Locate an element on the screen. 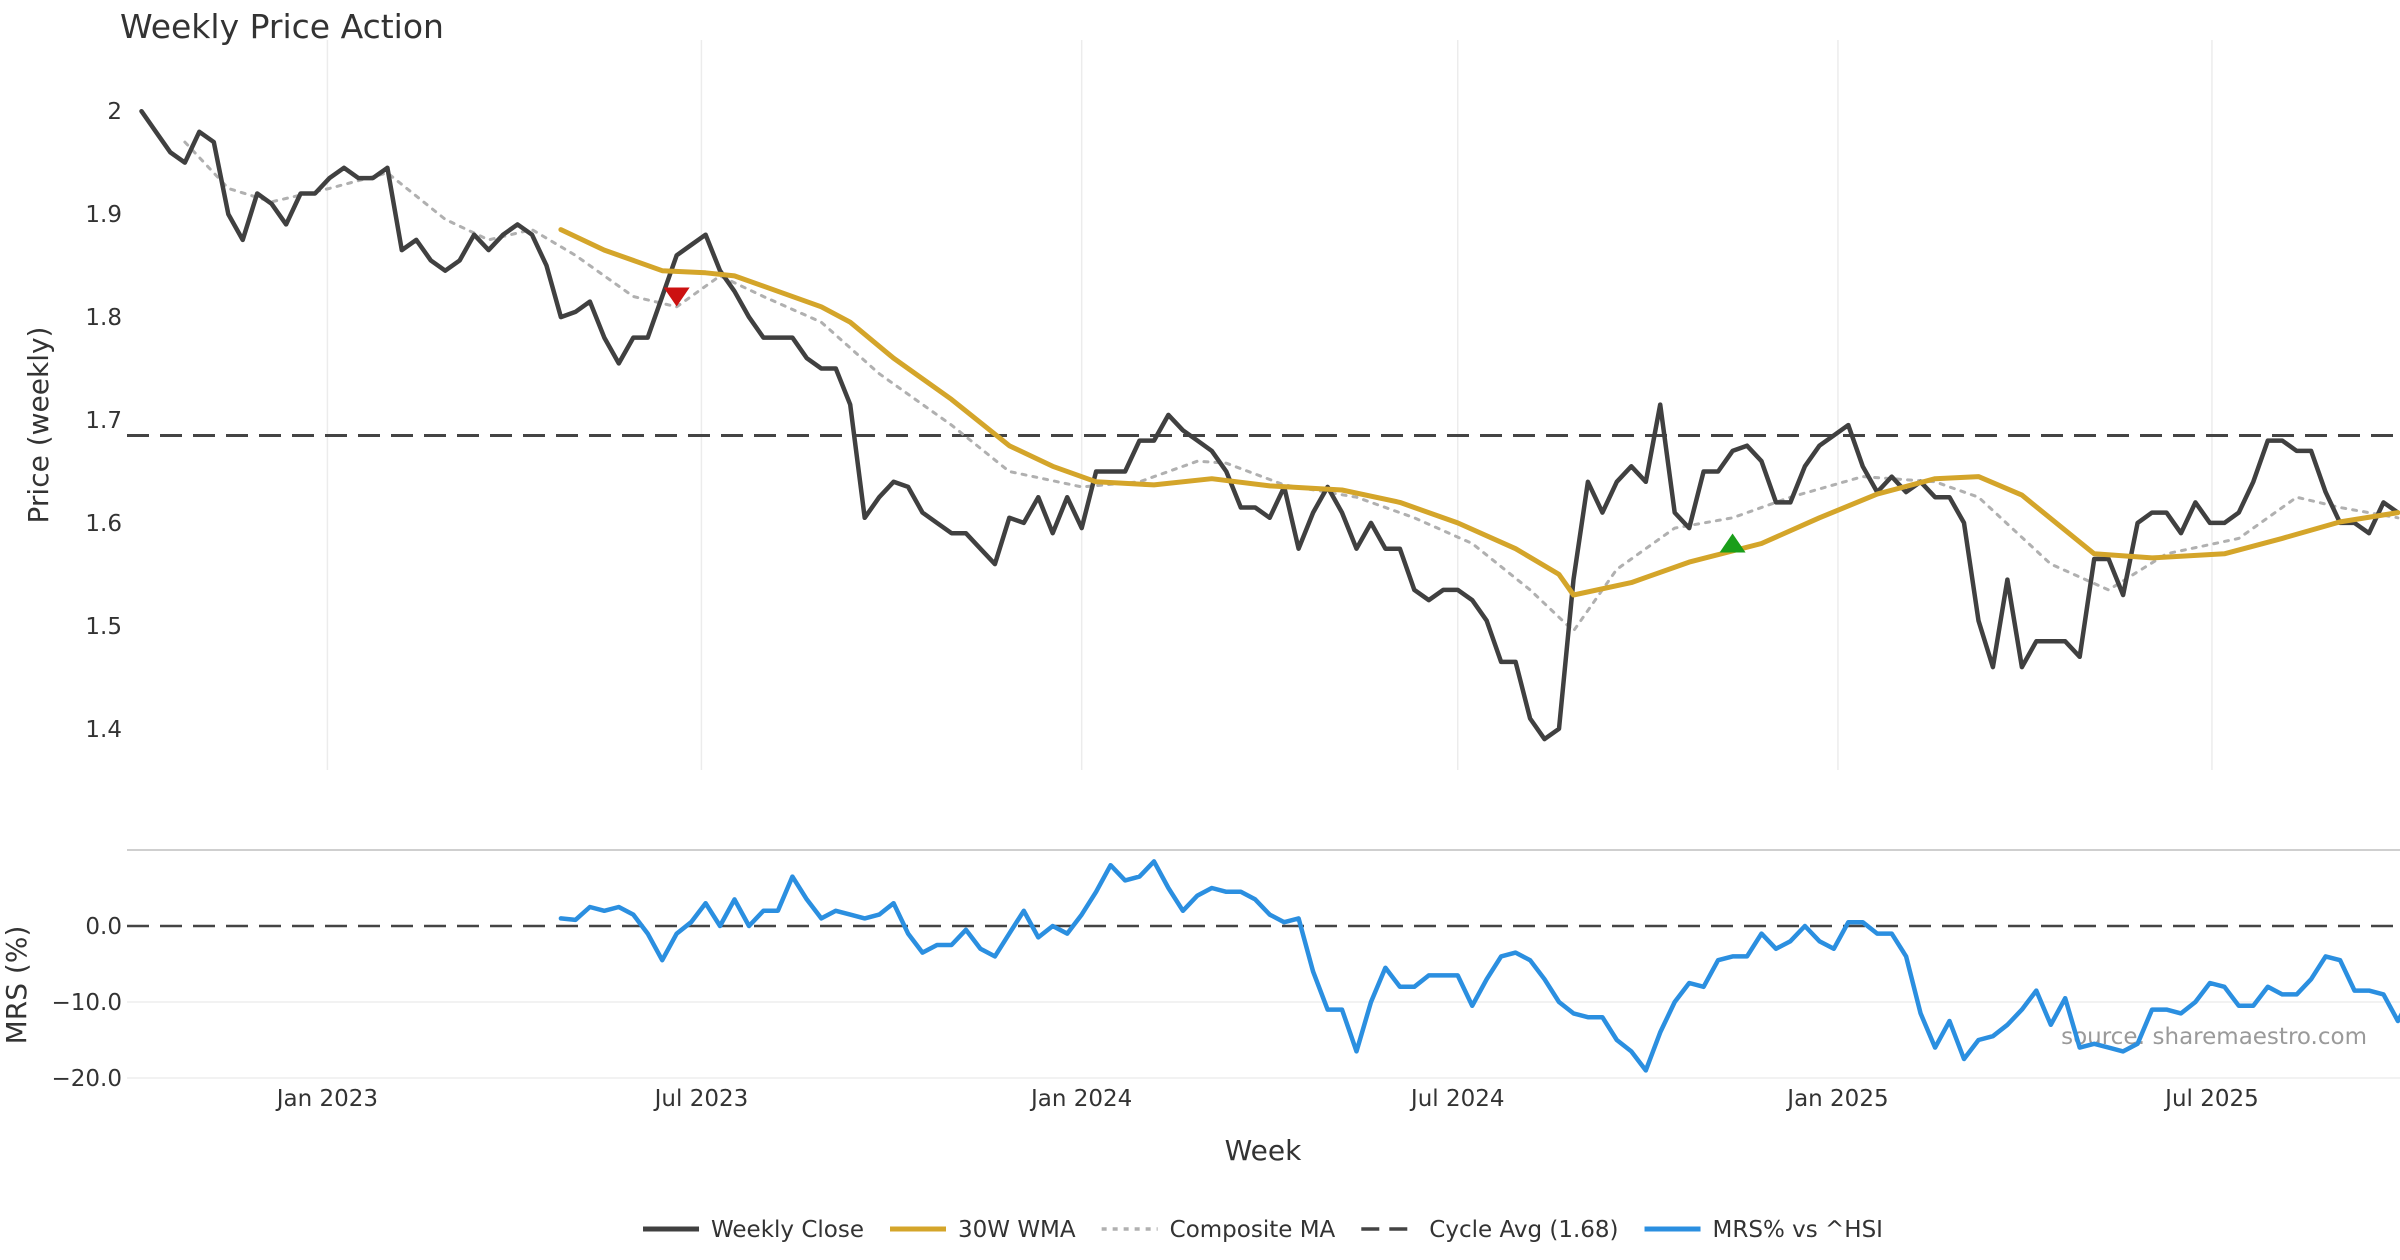 This screenshot has height=1260, width=2400. x-tick-label: Jan 2023 is located at coordinates (326, 1099).